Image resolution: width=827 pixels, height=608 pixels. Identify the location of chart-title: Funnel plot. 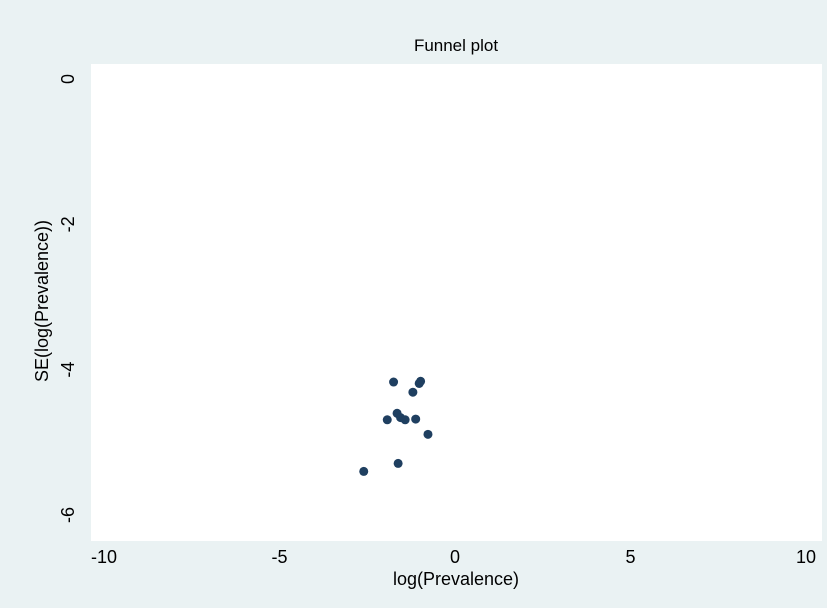
(456, 45).